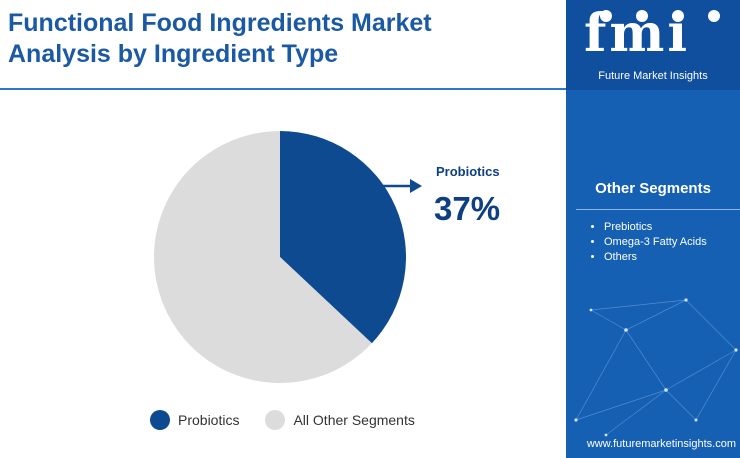 Image resolution: width=740 pixels, height=458 pixels. Describe the element at coordinates (655, 227) in the screenshot. I see `list-item: Prebiotics` at that location.